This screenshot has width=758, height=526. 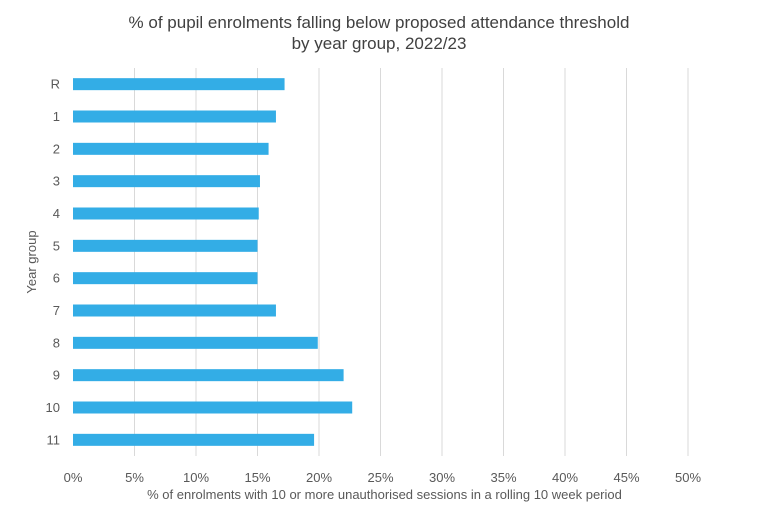 What do you see at coordinates (55, 84) in the screenshot?
I see `y-tick-label: R` at bounding box center [55, 84].